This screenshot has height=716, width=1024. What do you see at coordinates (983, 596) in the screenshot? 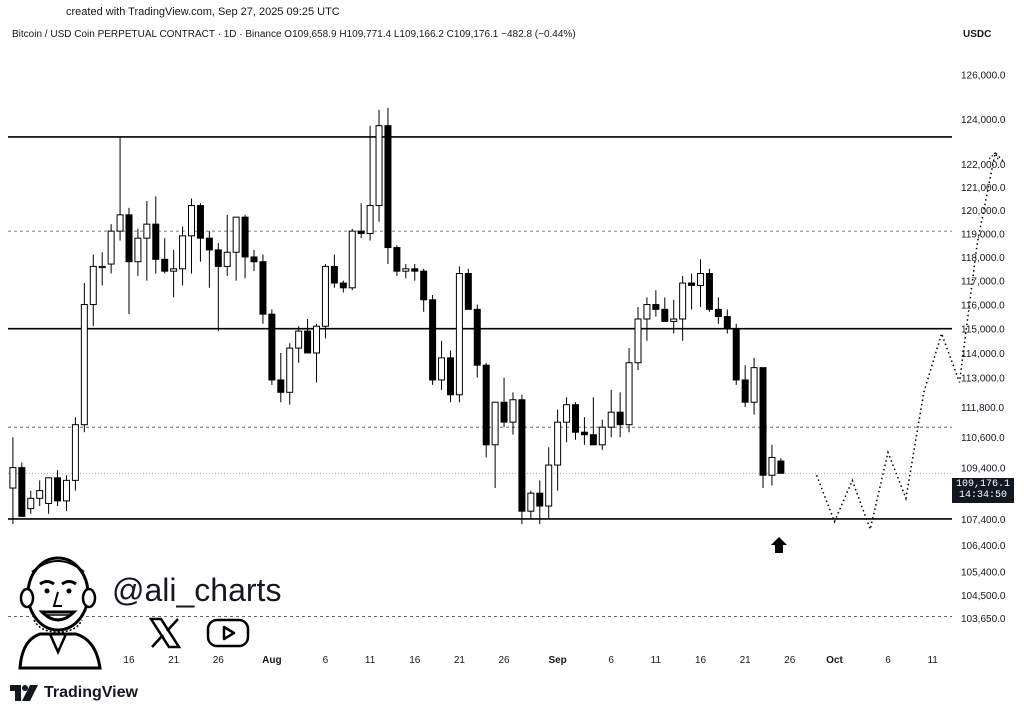
I see `y-tick-label: 104,500.0` at bounding box center [983, 596].